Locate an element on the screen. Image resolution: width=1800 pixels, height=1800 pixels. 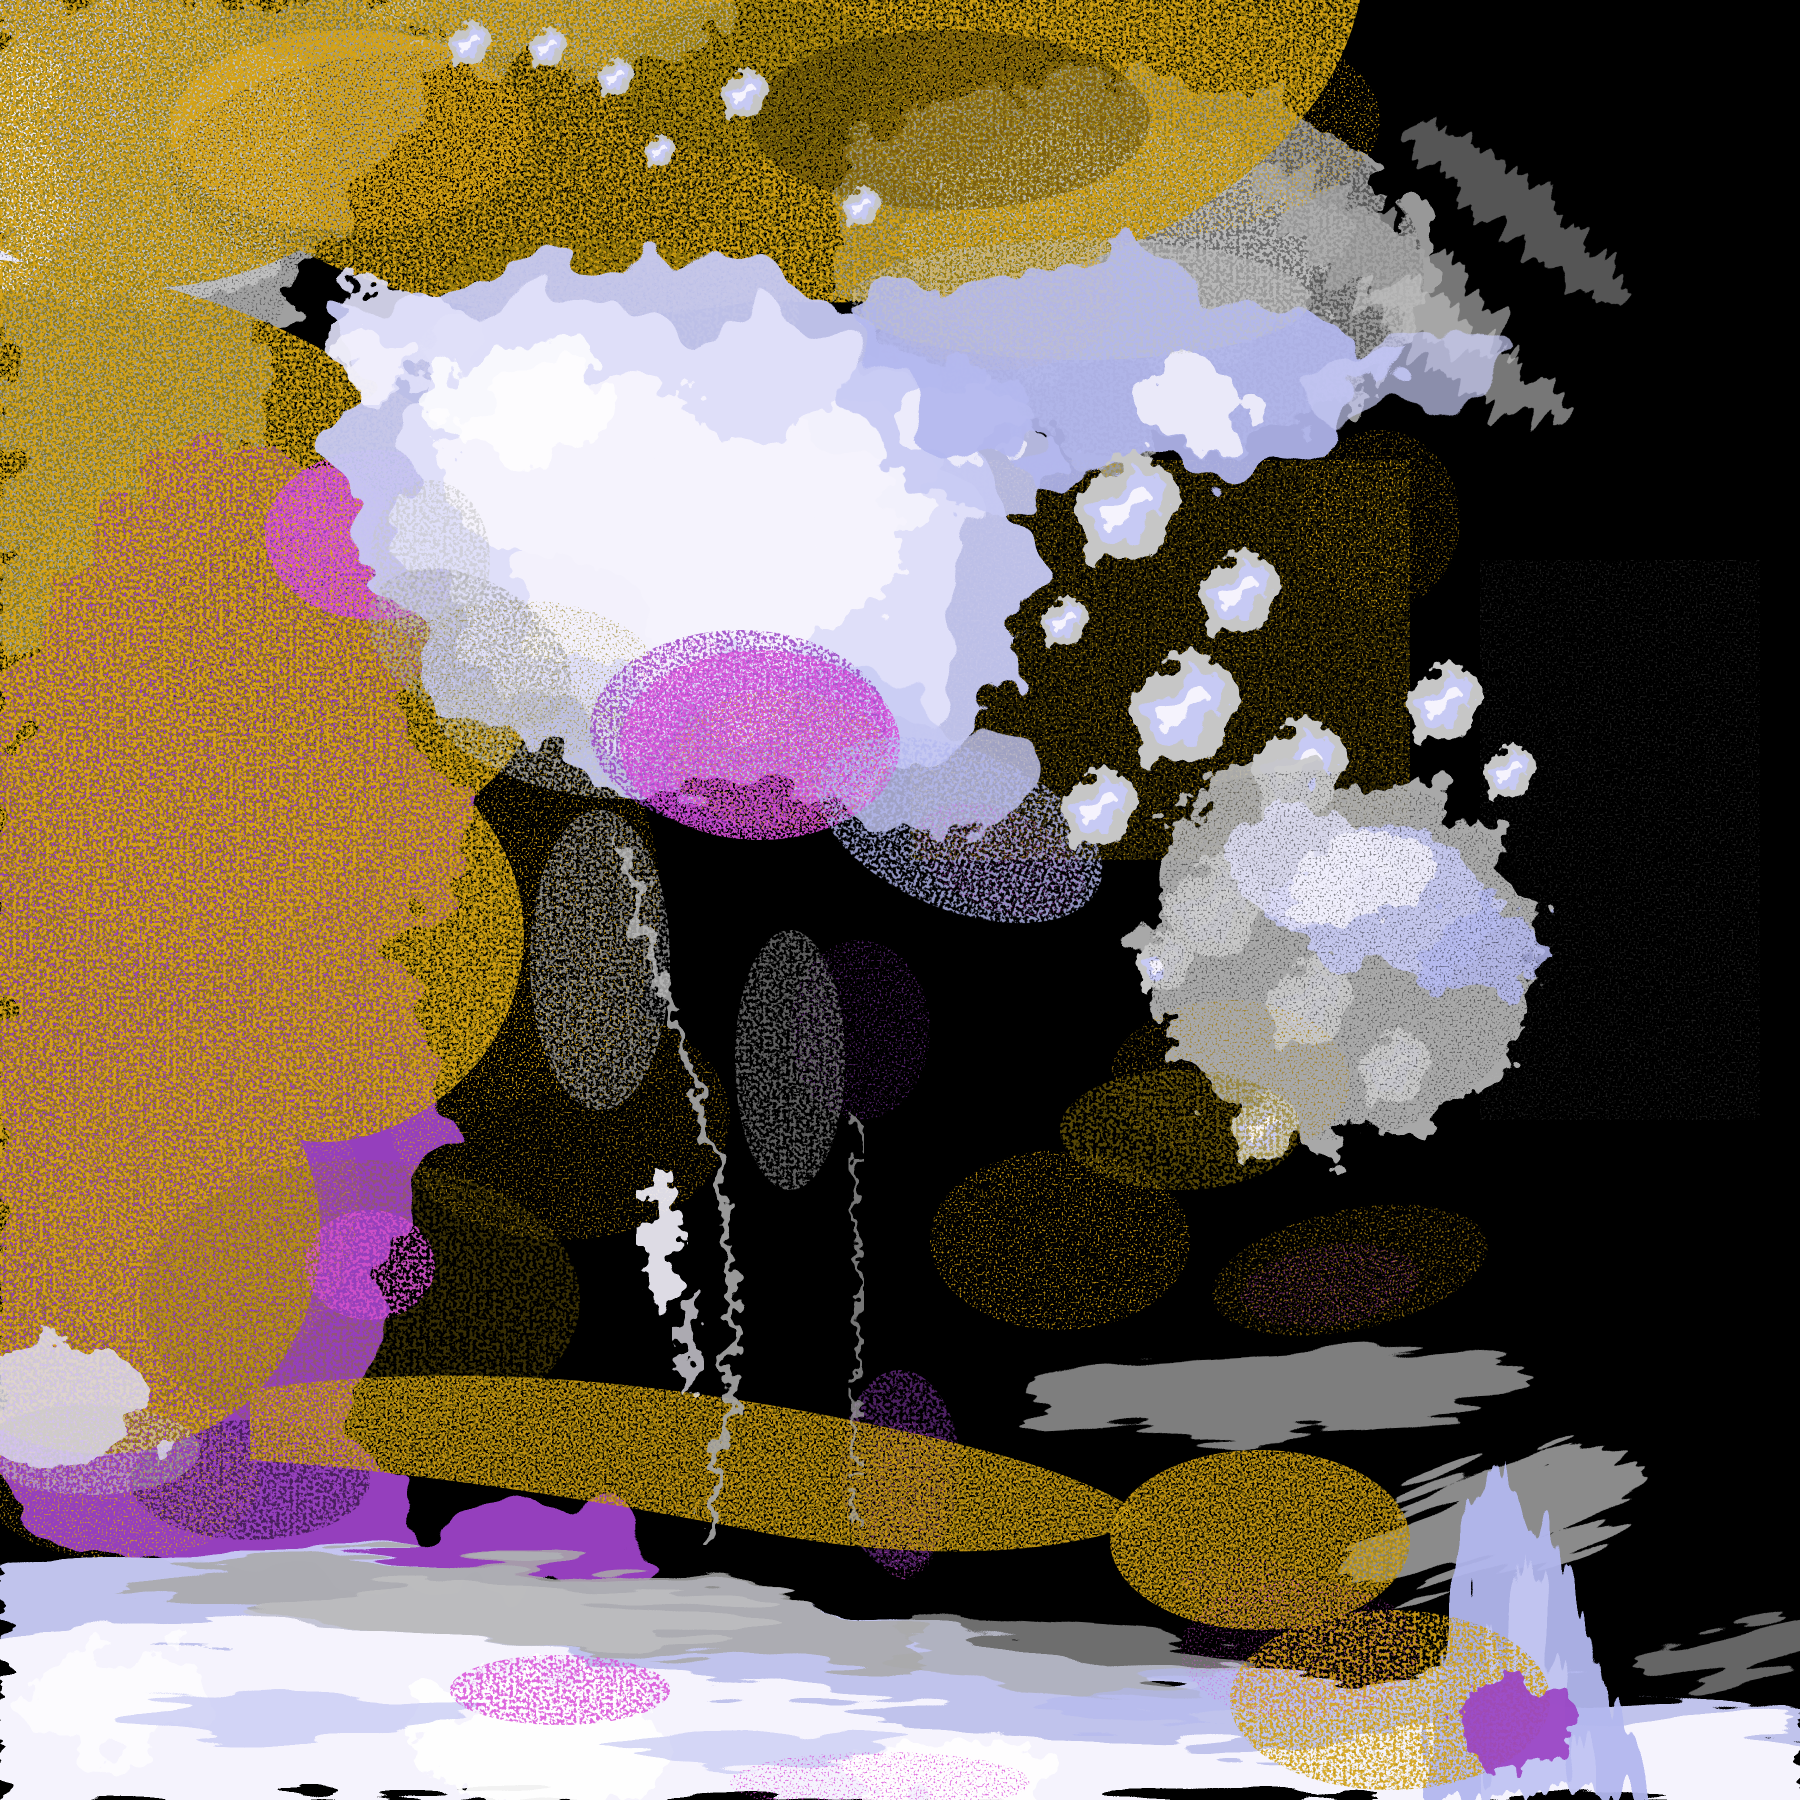
andes-ridge-line is located at coordinates (697, 1175).